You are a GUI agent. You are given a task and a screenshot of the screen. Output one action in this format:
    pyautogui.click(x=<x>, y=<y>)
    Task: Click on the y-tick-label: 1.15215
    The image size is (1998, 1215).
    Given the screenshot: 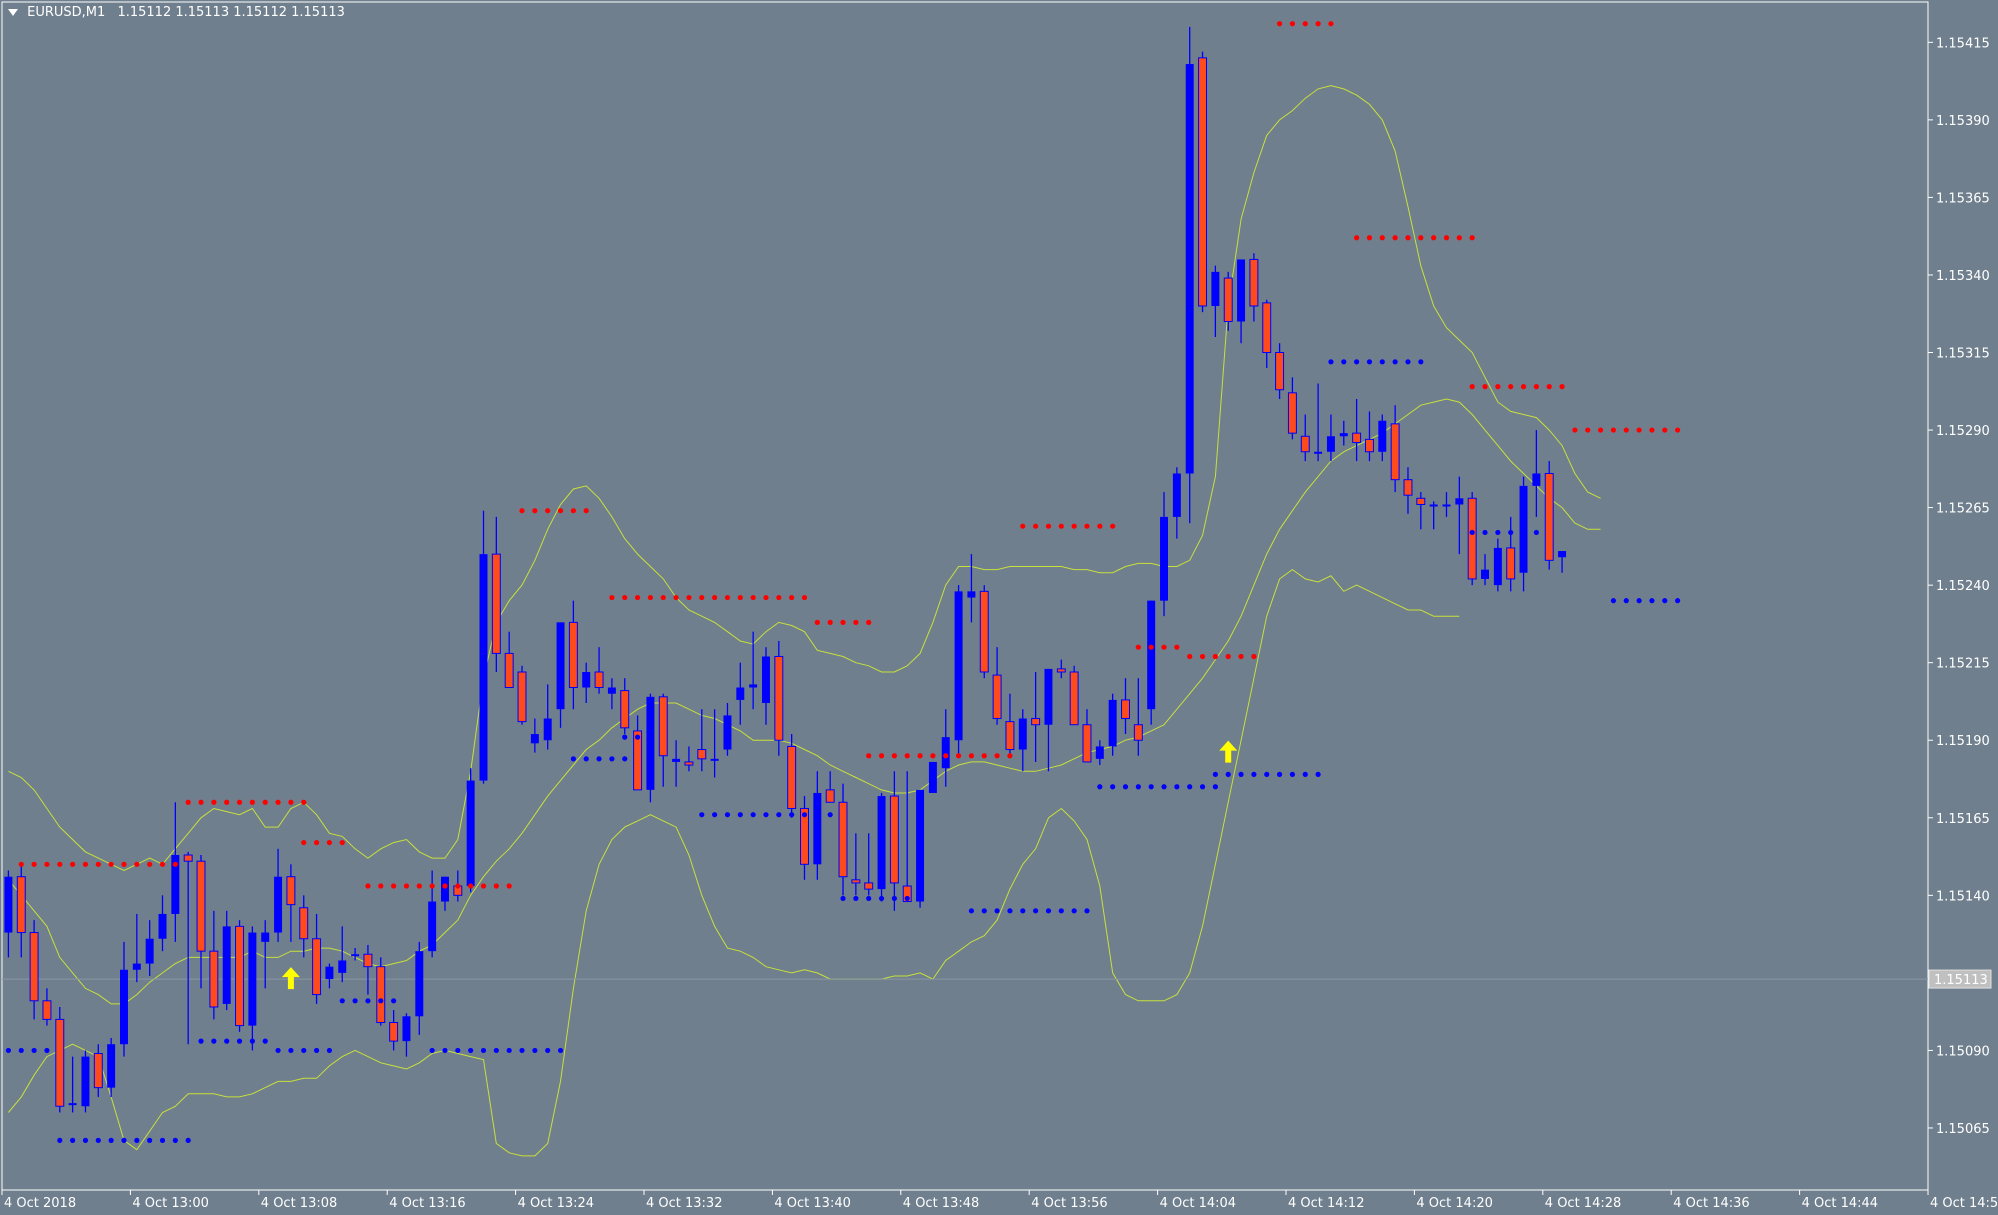 What is the action you would take?
    pyautogui.click(x=1963, y=664)
    